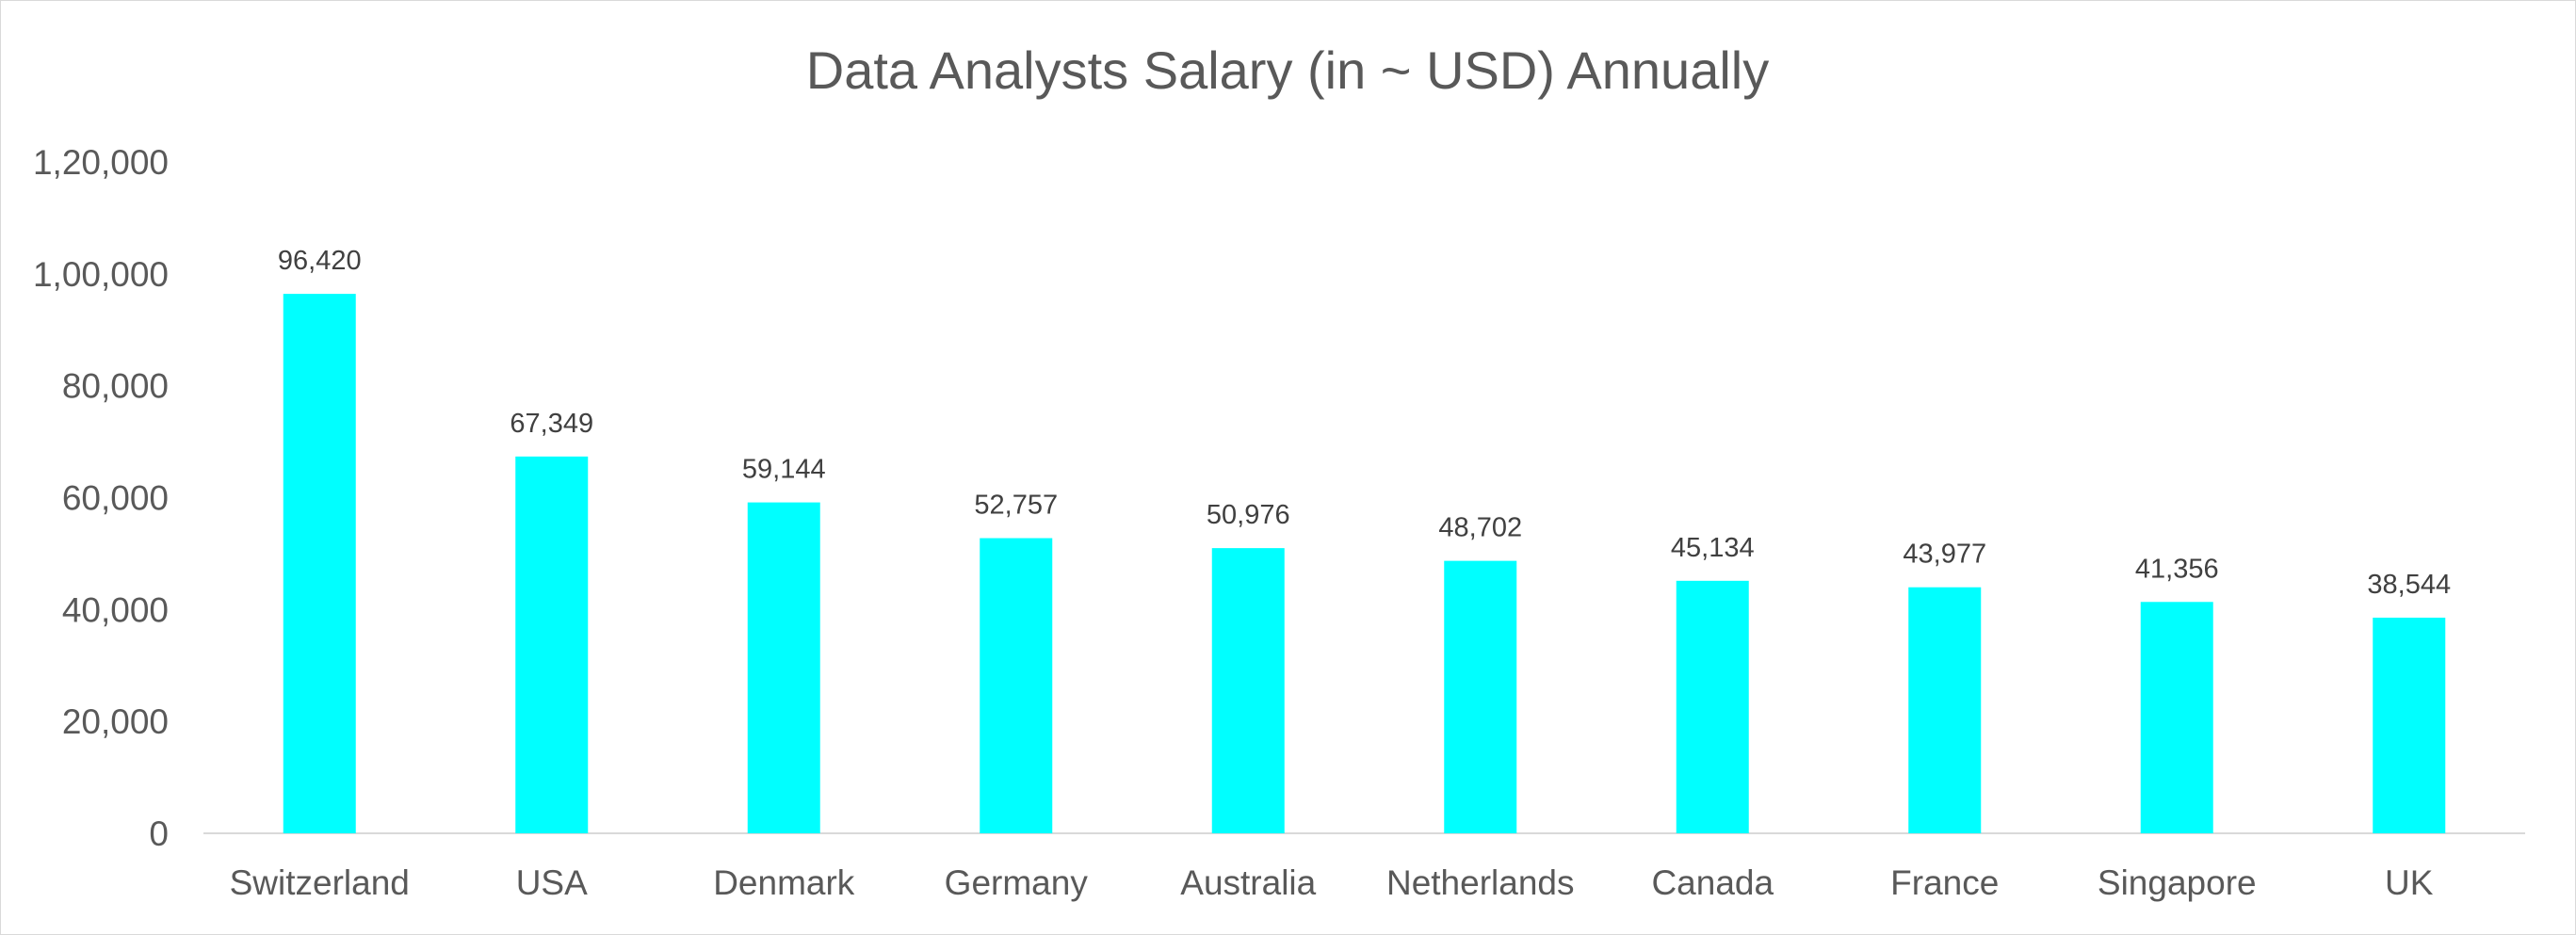 Image resolution: width=2576 pixels, height=935 pixels. I want to click on chart-title: Data Analysts Salary (in ~ USD) Annually, so click(1287, 70).